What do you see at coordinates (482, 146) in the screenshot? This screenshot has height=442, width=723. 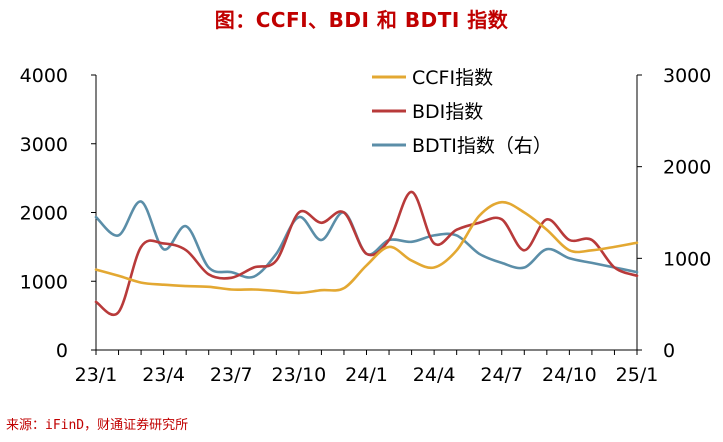 I see `legend-label: BDTI指数（右）` at bounding box center [482, 146].